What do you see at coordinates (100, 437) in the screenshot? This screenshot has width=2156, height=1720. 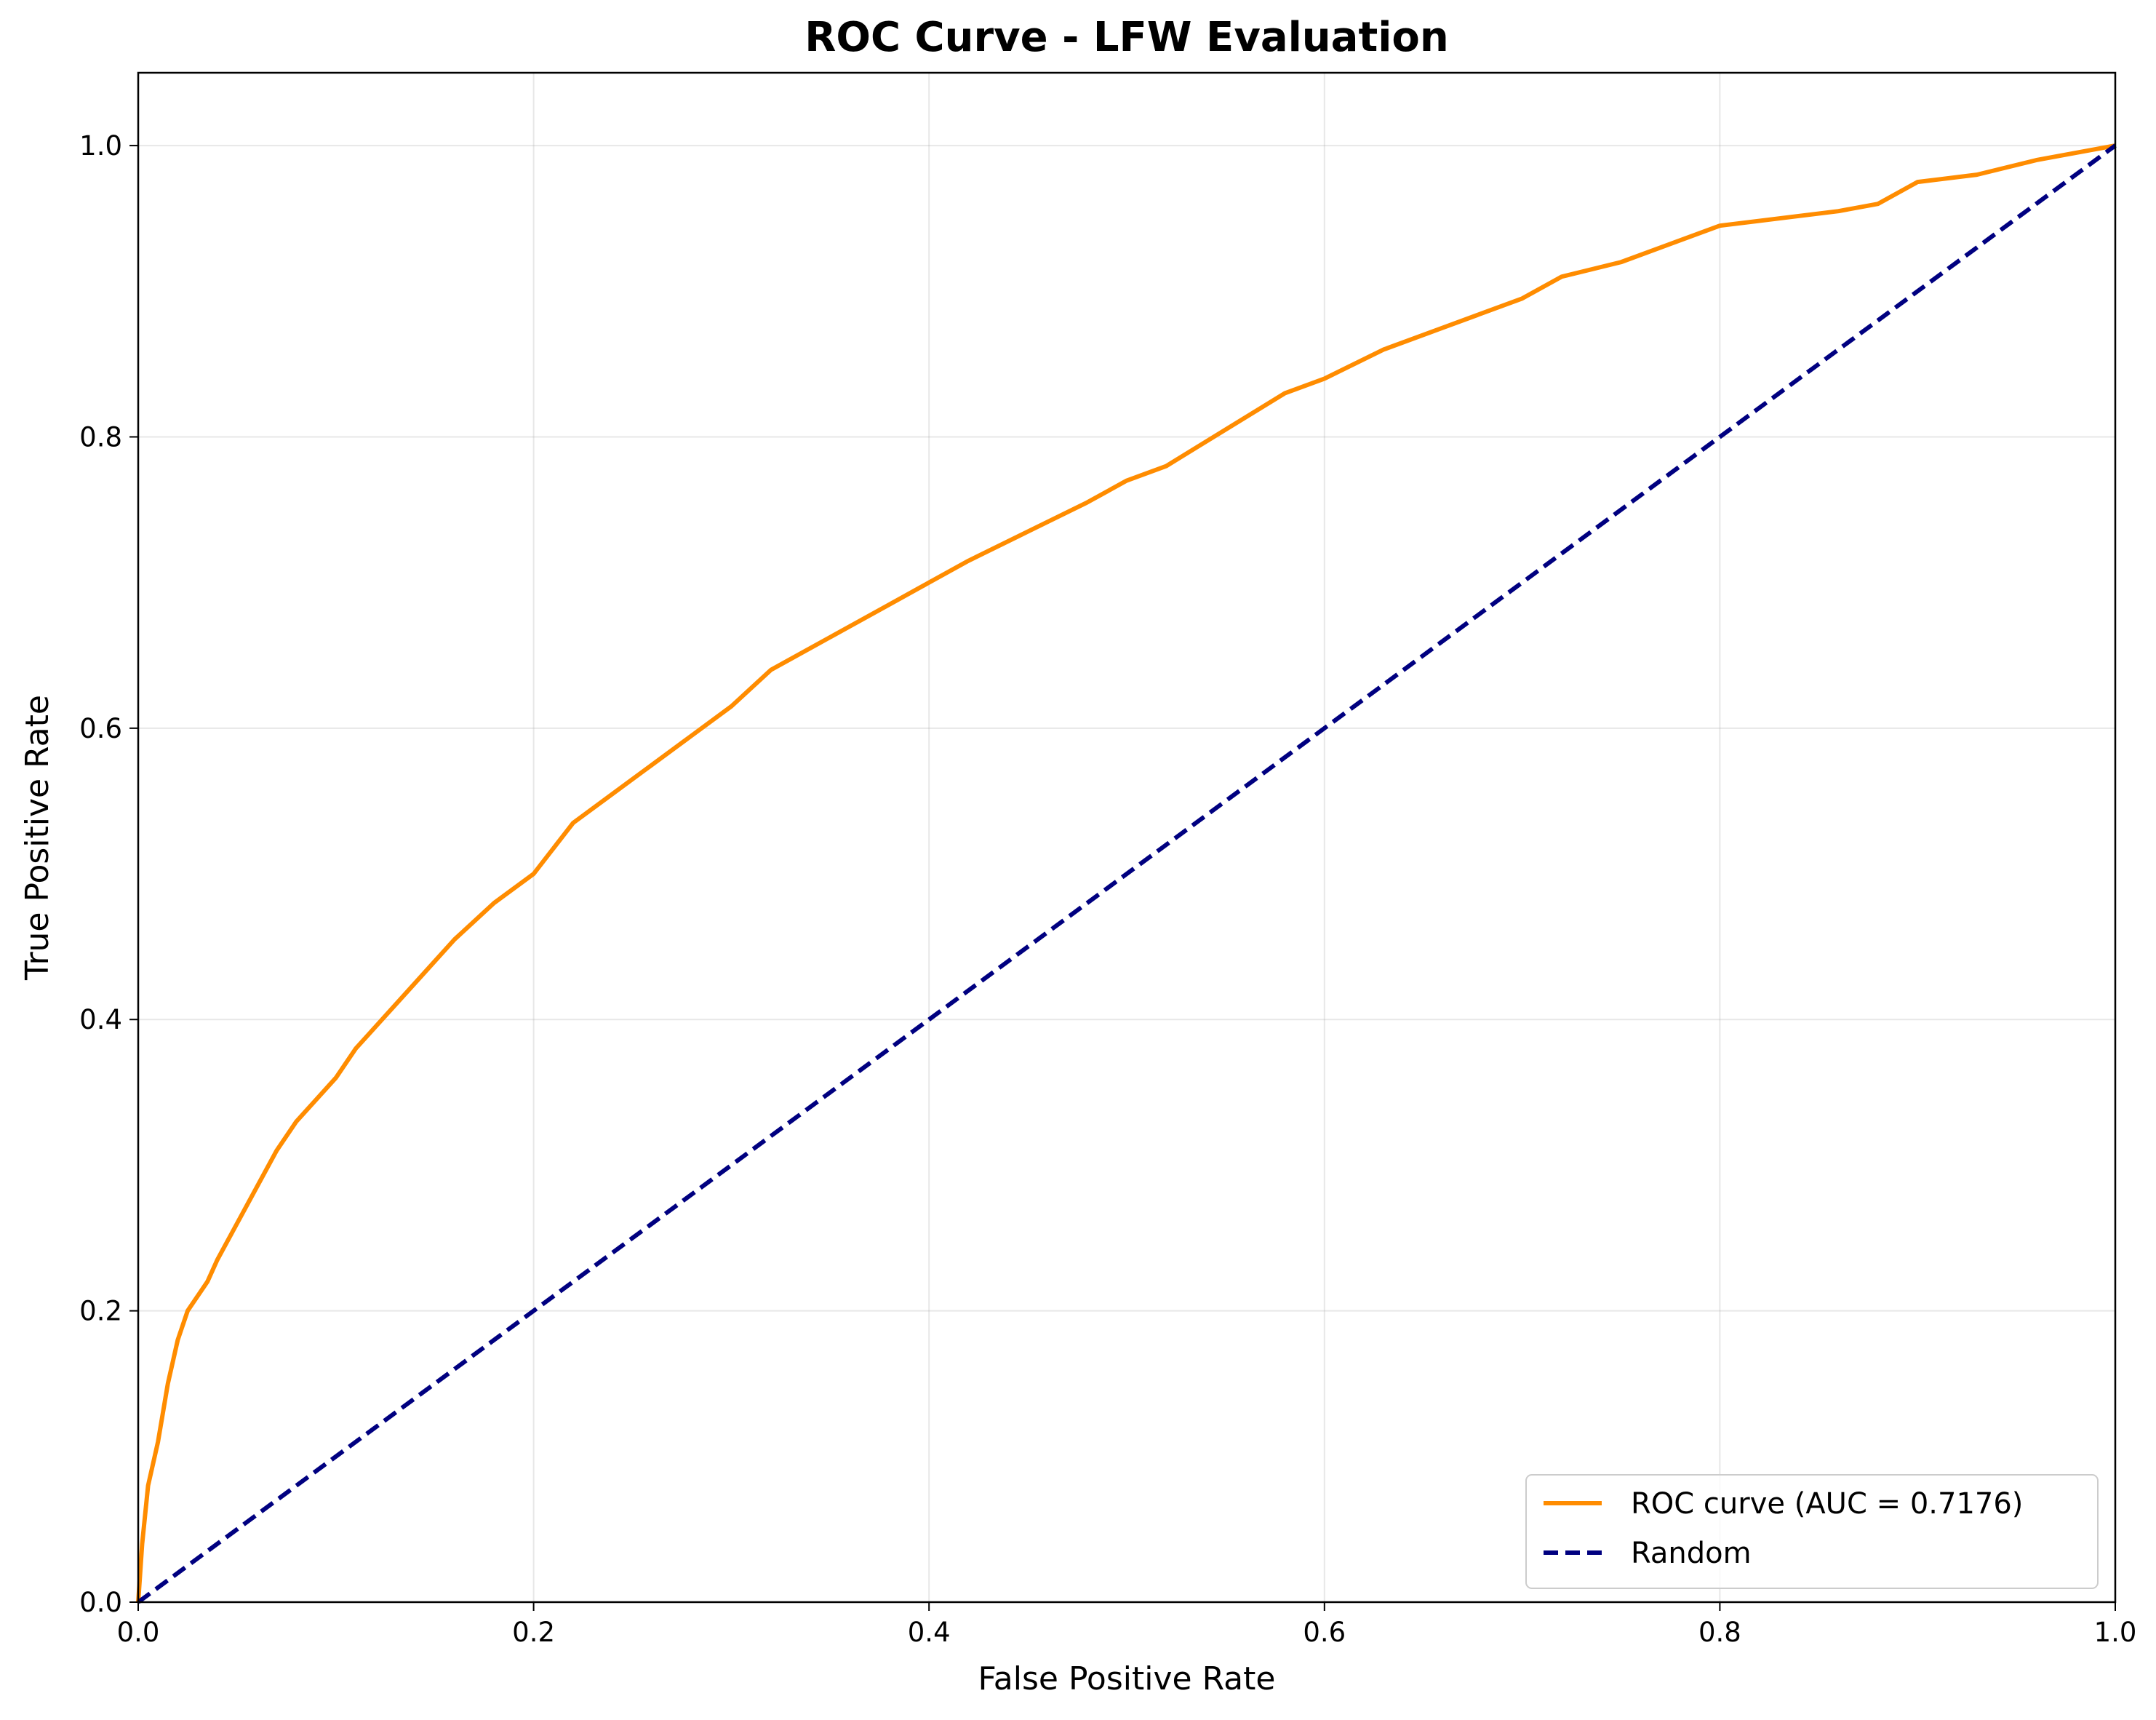 I see `y-tick-label: 0.8` at bounding box center [100, 437].